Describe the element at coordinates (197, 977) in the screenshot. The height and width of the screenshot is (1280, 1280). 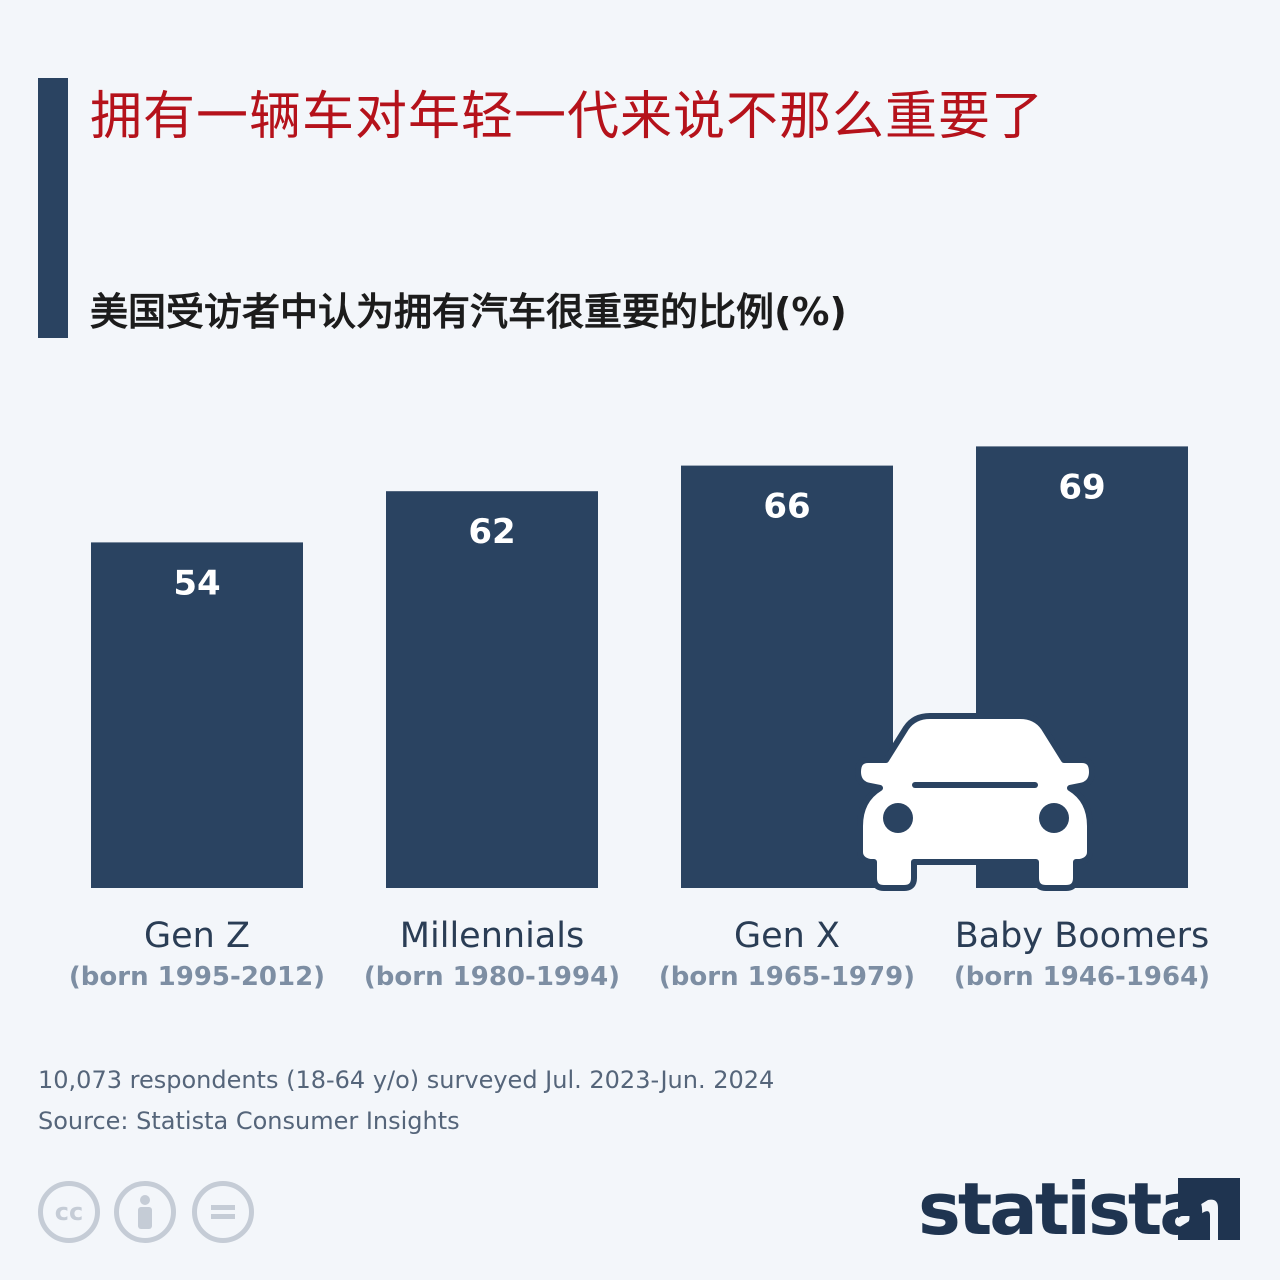
I see `category-sublabel: (born 1995-2012)` at that location.